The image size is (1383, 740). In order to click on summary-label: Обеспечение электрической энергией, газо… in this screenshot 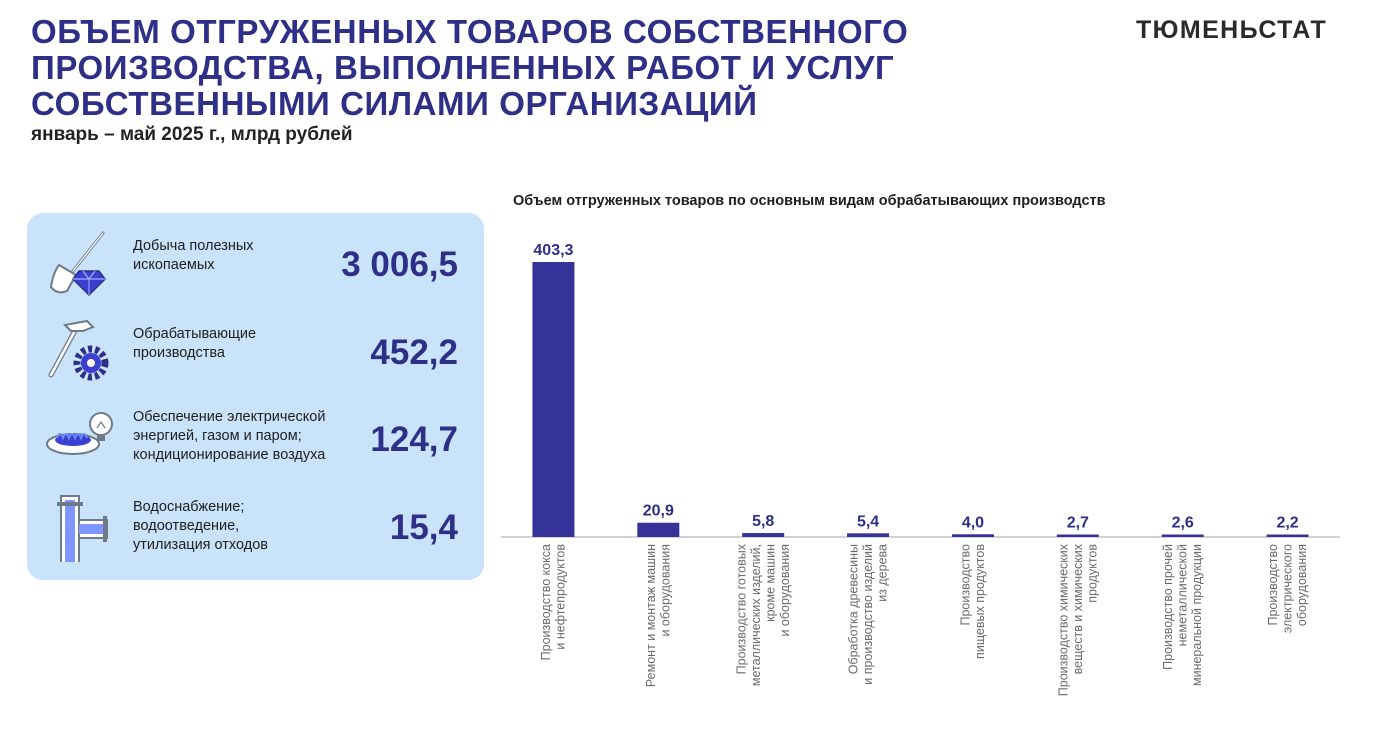, I will do `click(238, 436)`.